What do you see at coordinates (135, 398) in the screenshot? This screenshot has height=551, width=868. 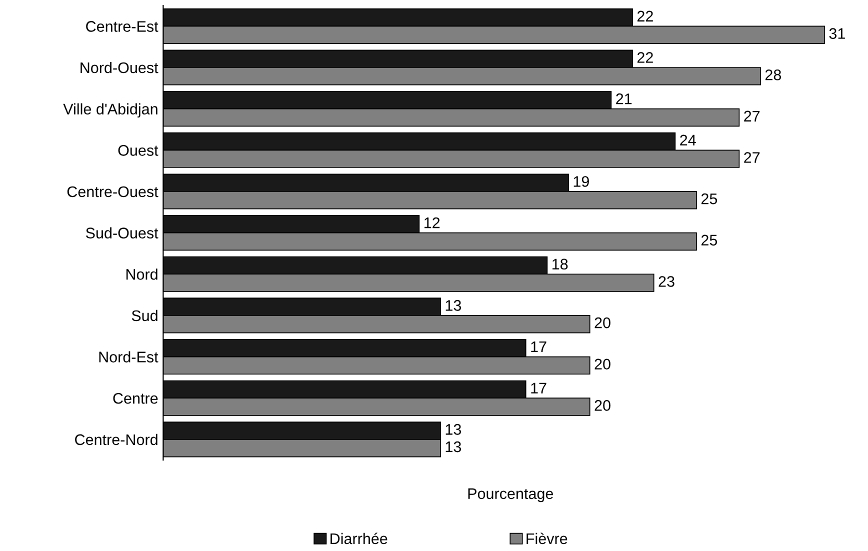 I see `y-tick-label: Centre` at bounding box center [135, 398].